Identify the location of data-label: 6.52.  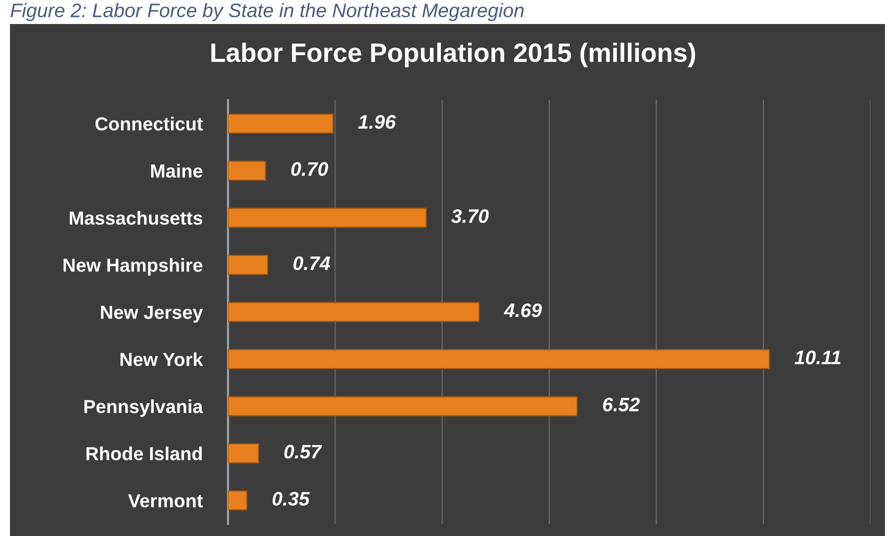
(621, 405).